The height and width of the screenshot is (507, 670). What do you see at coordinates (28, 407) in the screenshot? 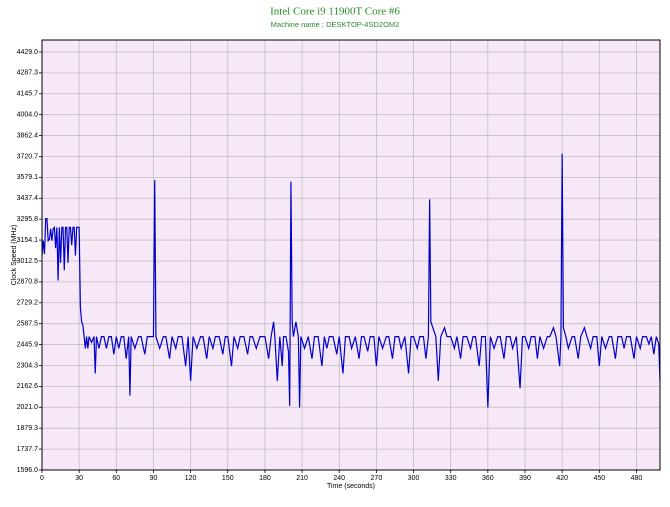
I see `y-tick-label: 2021.0` at bounding box center [28, 407].